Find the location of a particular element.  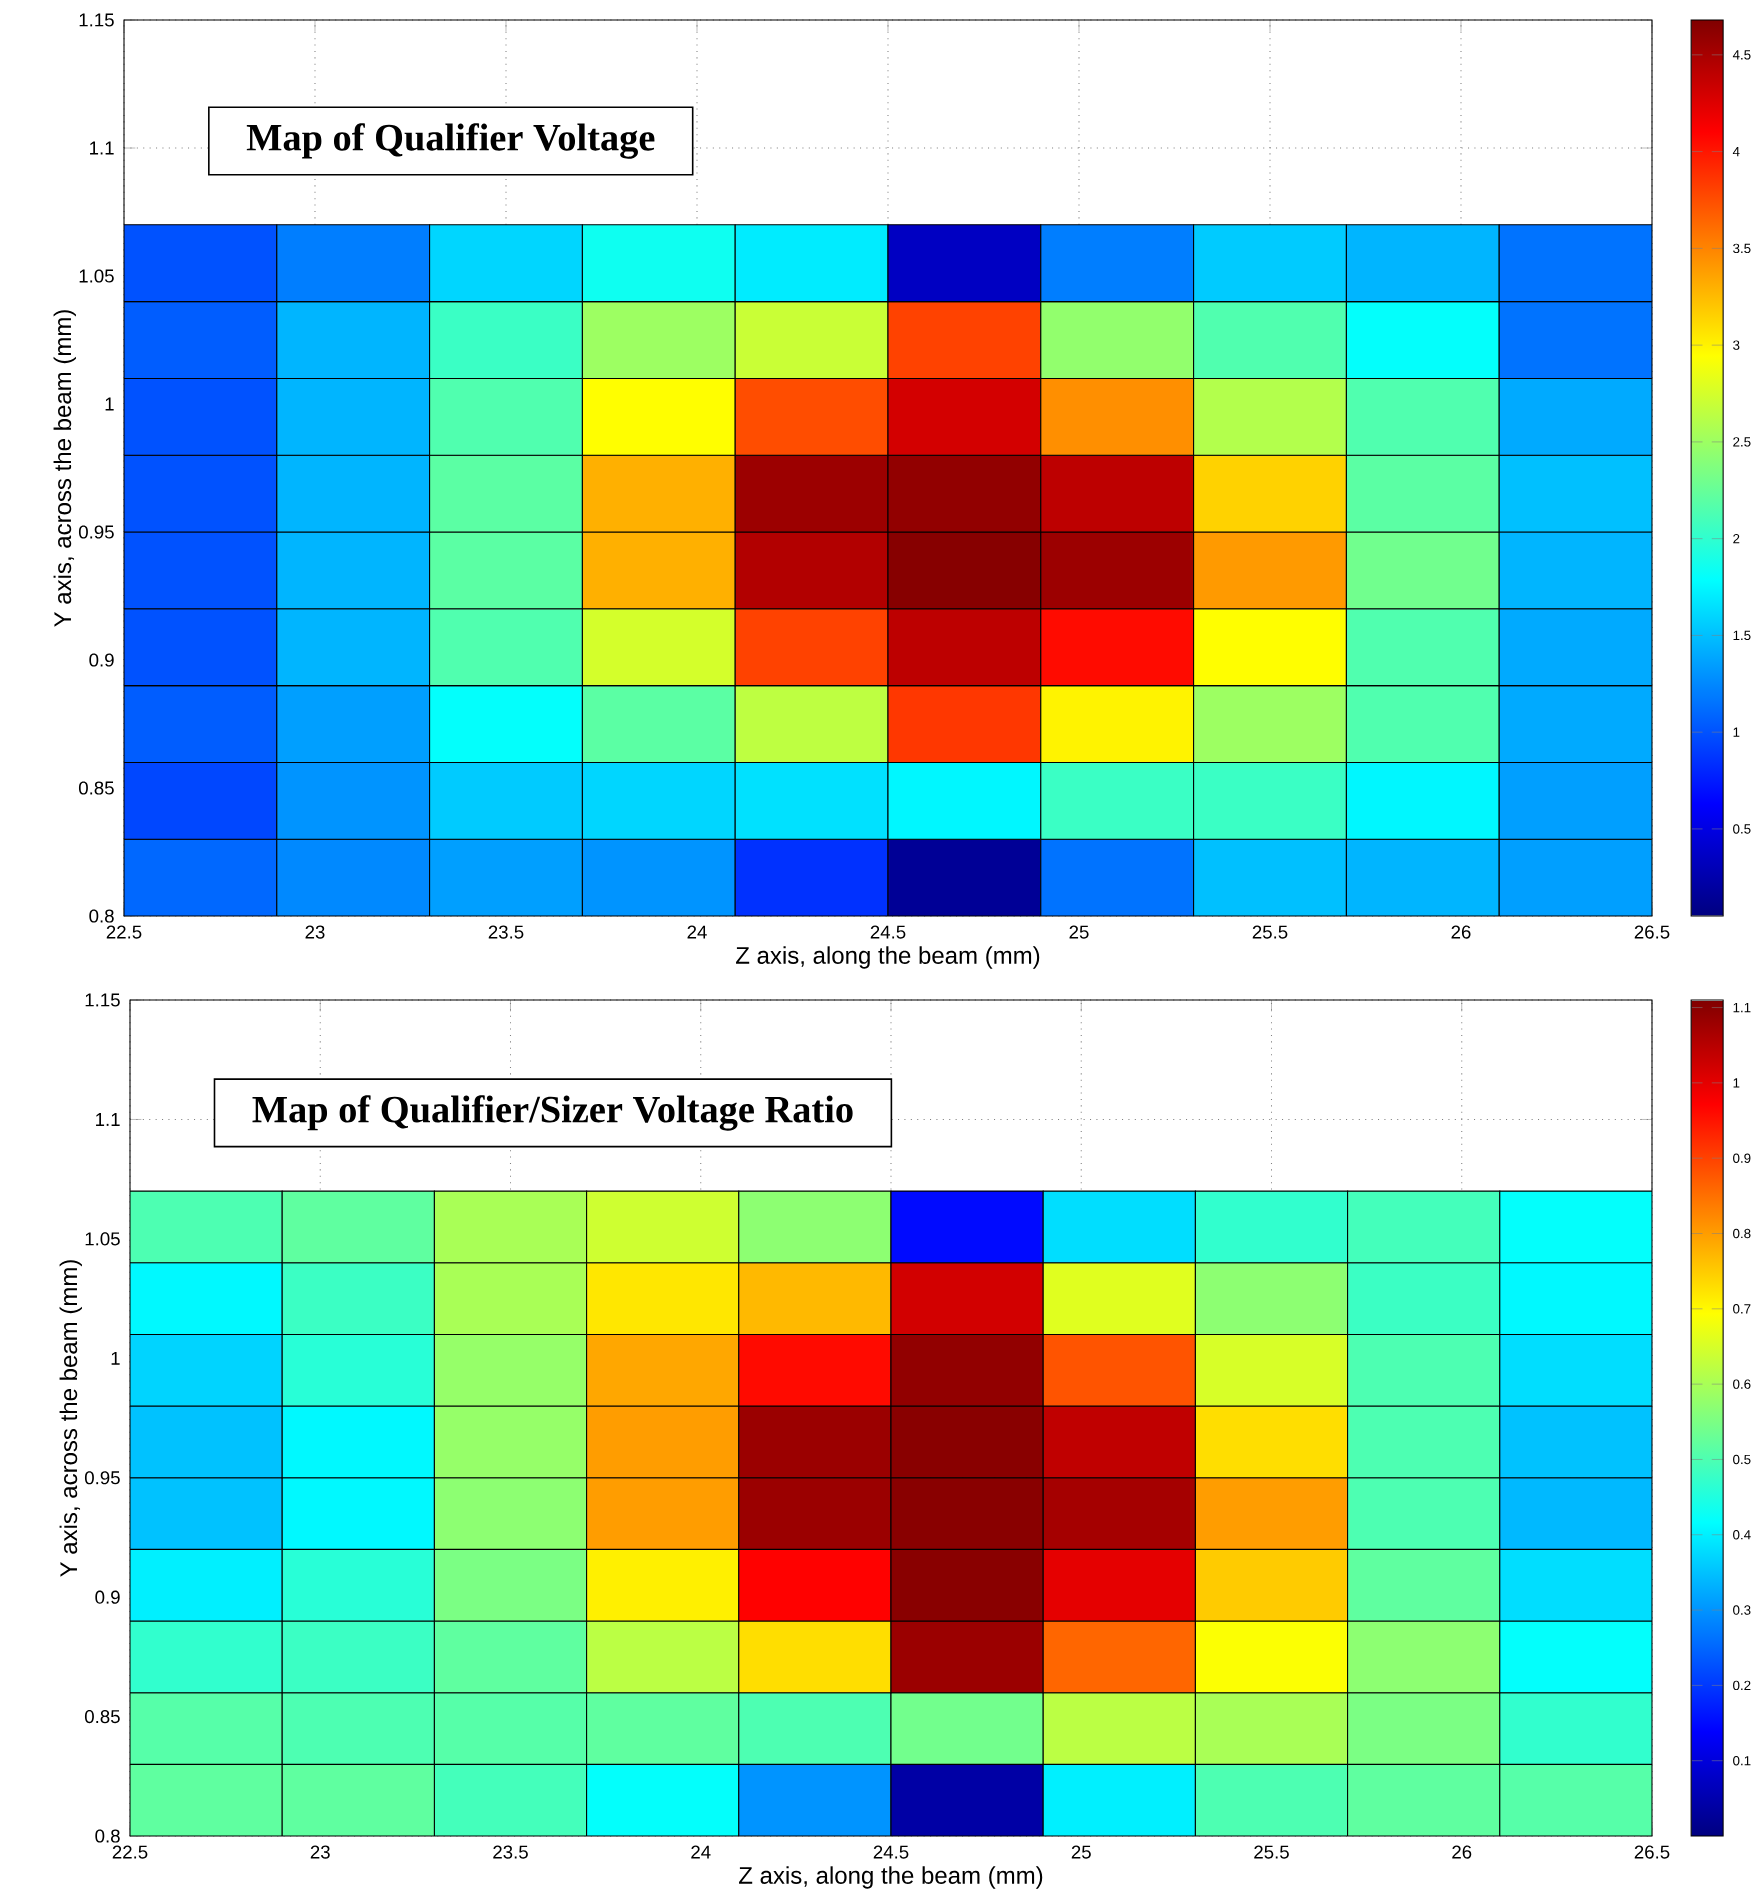

text: Map of Qualifier Voltage is located at coordinates (450, 141).